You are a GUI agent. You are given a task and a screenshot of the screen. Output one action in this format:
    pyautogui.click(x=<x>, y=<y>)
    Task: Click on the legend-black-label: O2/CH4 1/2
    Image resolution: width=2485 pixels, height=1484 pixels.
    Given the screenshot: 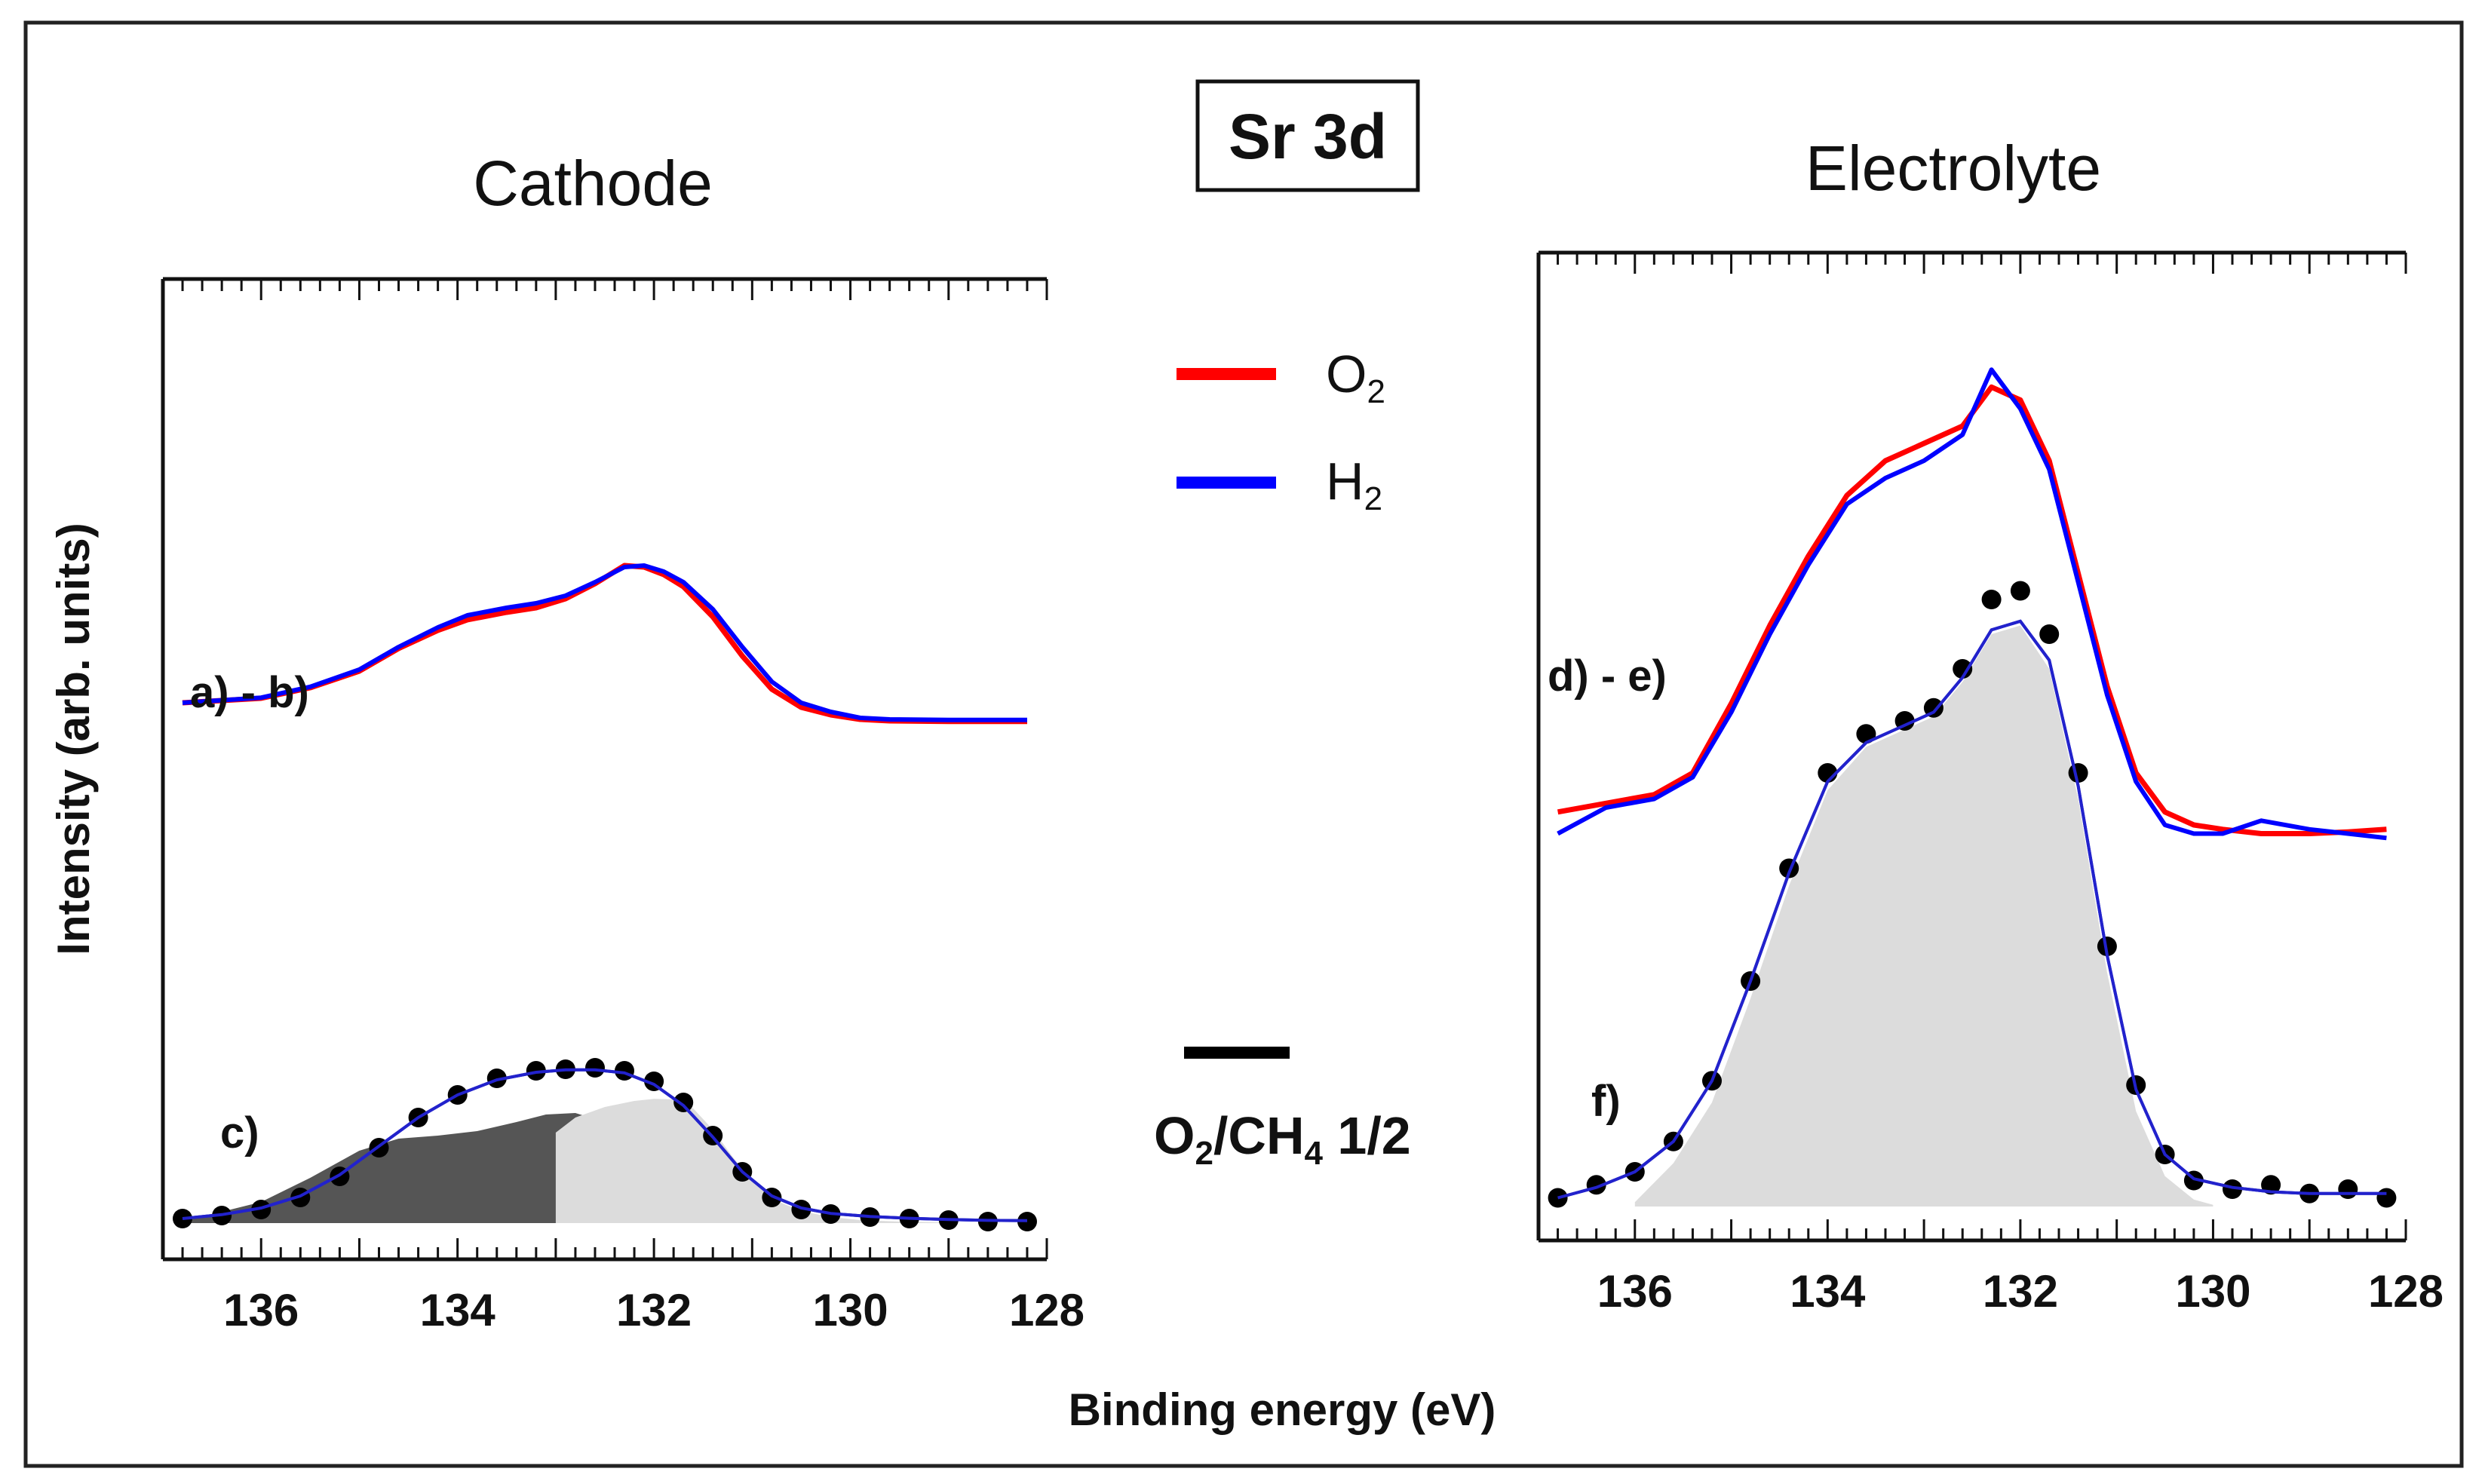 What is the action you would take?
    pyautogui.click(x=1282, y=1139)
    